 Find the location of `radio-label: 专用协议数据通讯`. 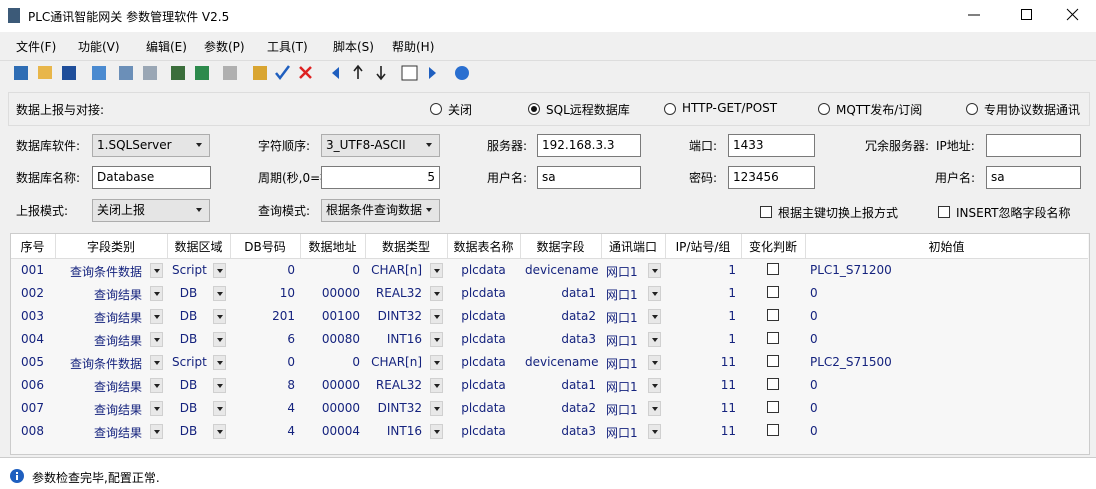

radio-label: 专用协议数据通讯 is located at coordinates (1032, 110).